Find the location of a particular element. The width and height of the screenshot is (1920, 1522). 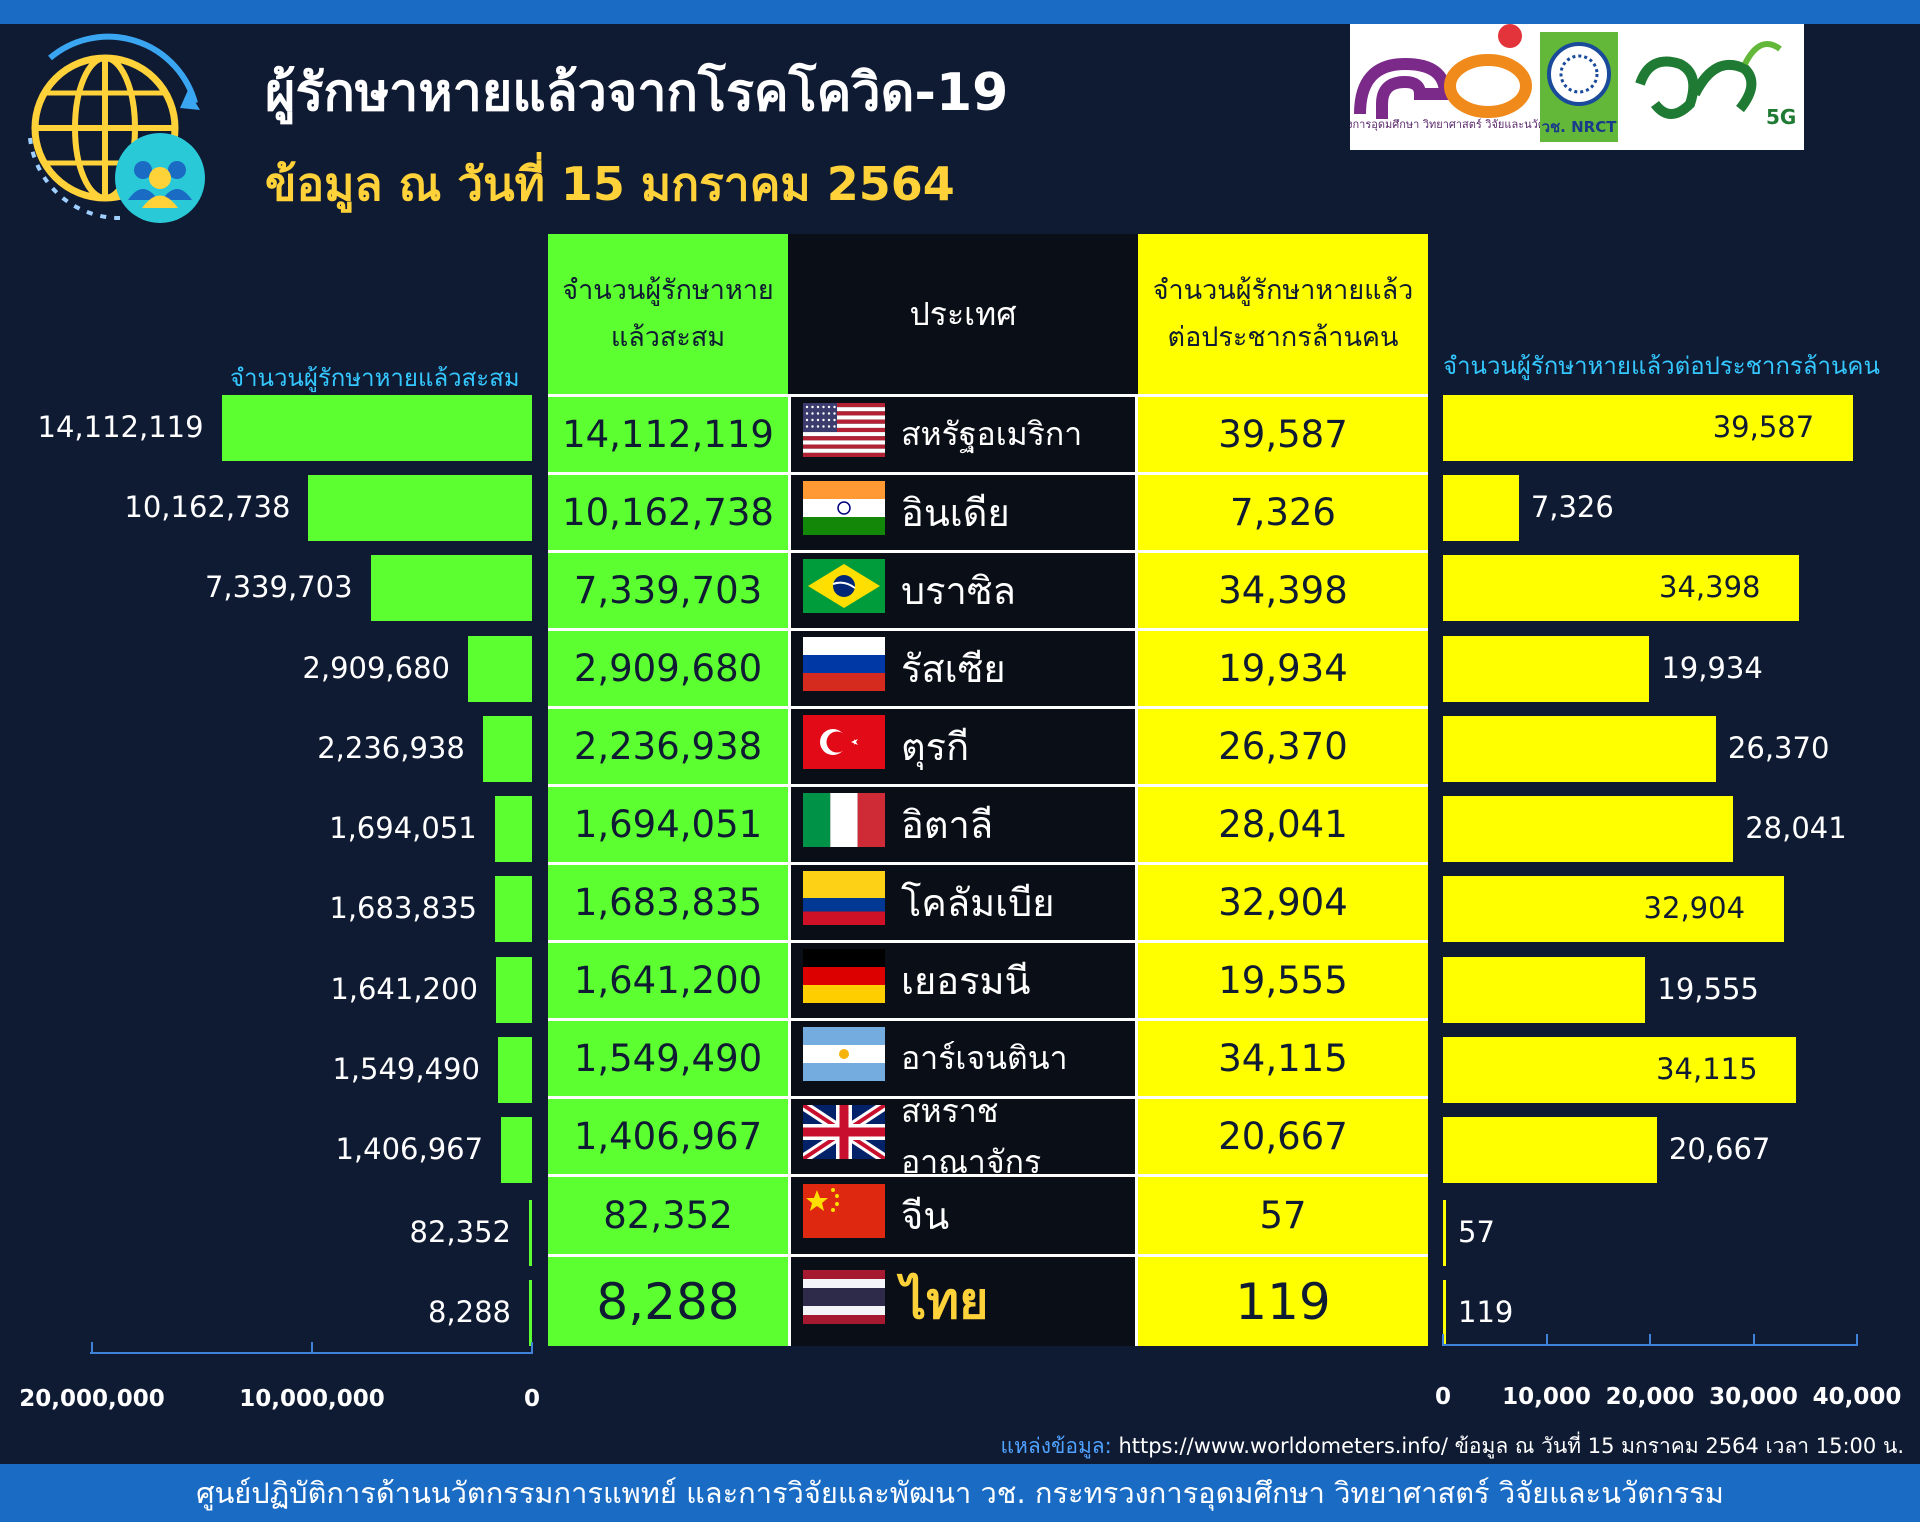

left-axis-tick is located at coordinates (532, 1348).